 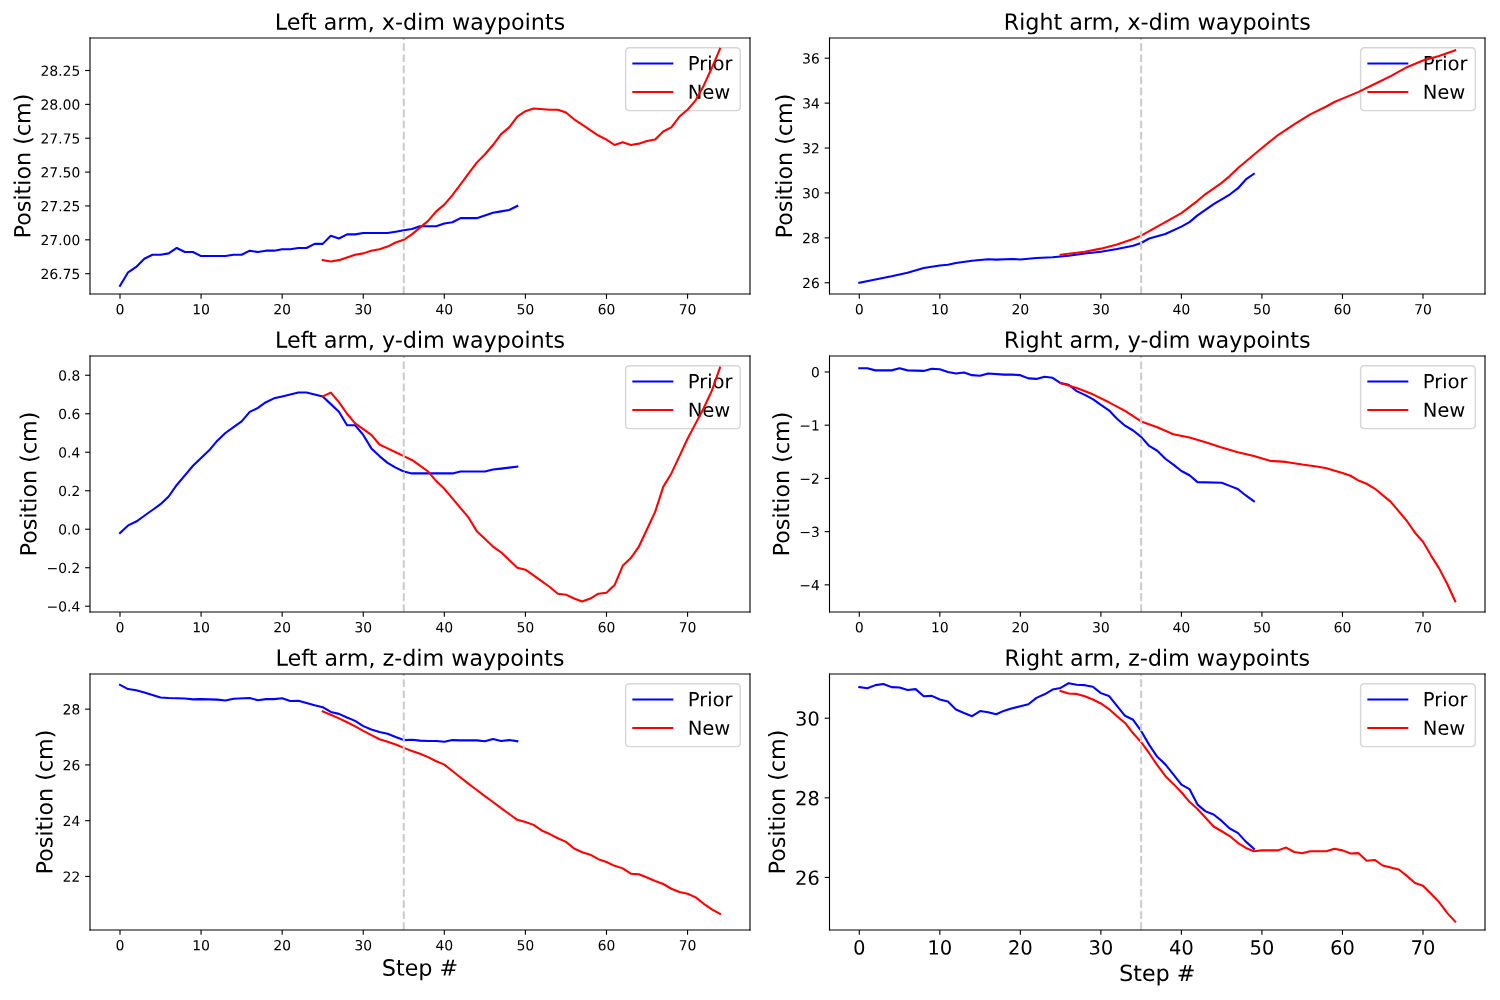 What do you see at coordinates (69, 452) in the screenshot?
I see `y-tick-label: 0.4` at bounding box center [69, 452].